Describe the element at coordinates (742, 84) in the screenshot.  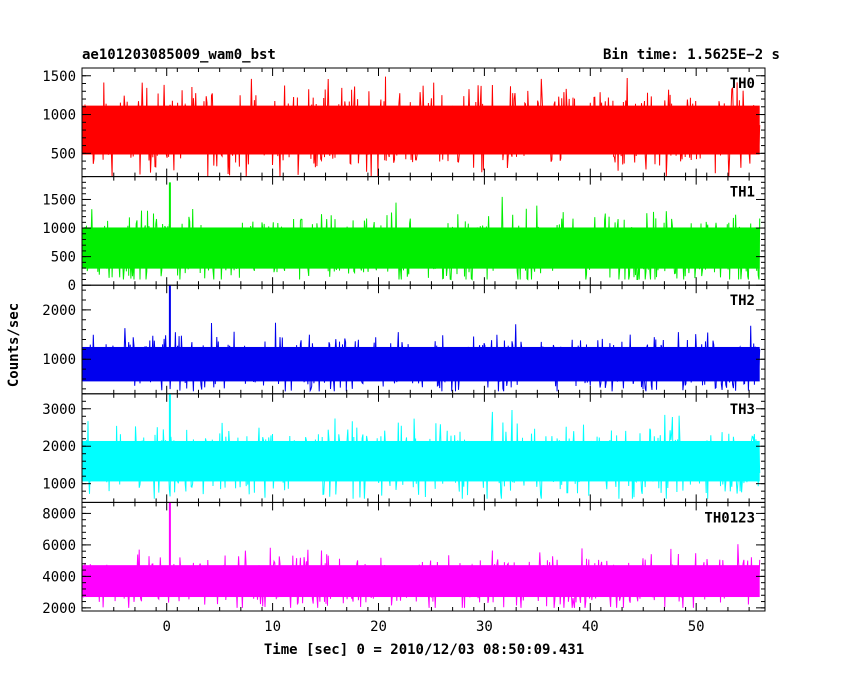
I see `panel-label: TH0` at that location.